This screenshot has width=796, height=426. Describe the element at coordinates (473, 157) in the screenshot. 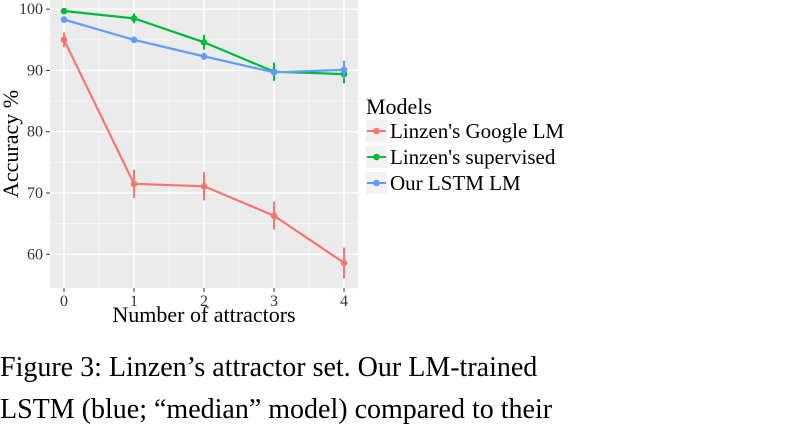

I see `legend-label: Linzen's supervised` at that location.